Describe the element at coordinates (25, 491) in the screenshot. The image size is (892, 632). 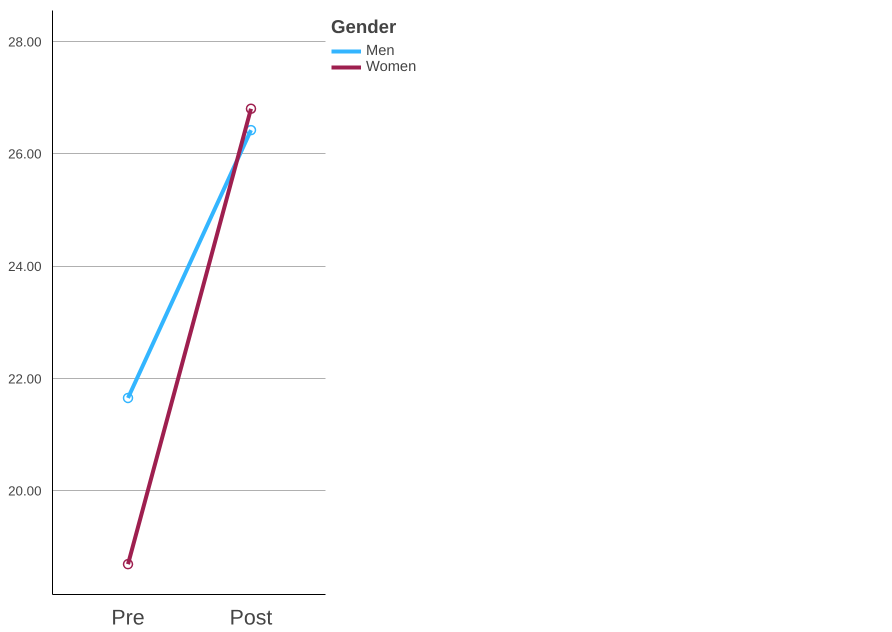
I see `y-tick-label: 20.00` at that location.